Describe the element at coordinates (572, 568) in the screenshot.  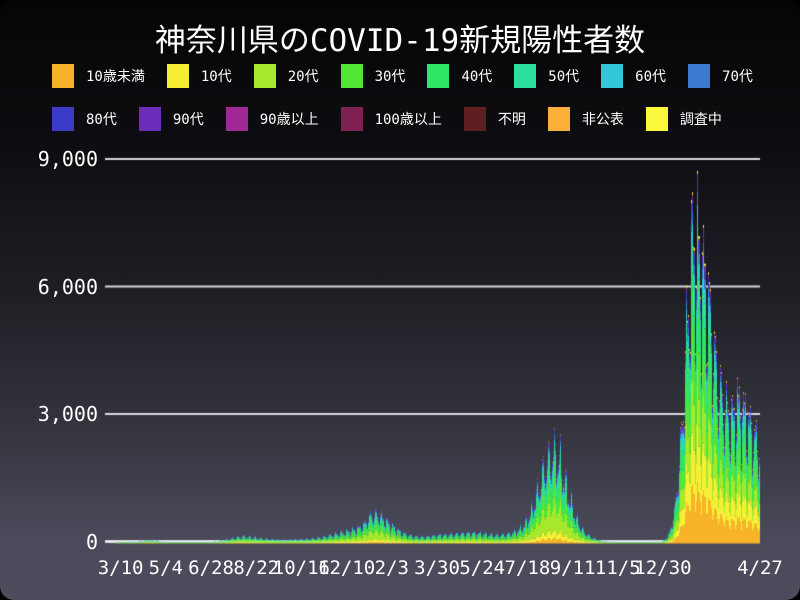
I see `x-tick-9/11: 9/11` at that location.